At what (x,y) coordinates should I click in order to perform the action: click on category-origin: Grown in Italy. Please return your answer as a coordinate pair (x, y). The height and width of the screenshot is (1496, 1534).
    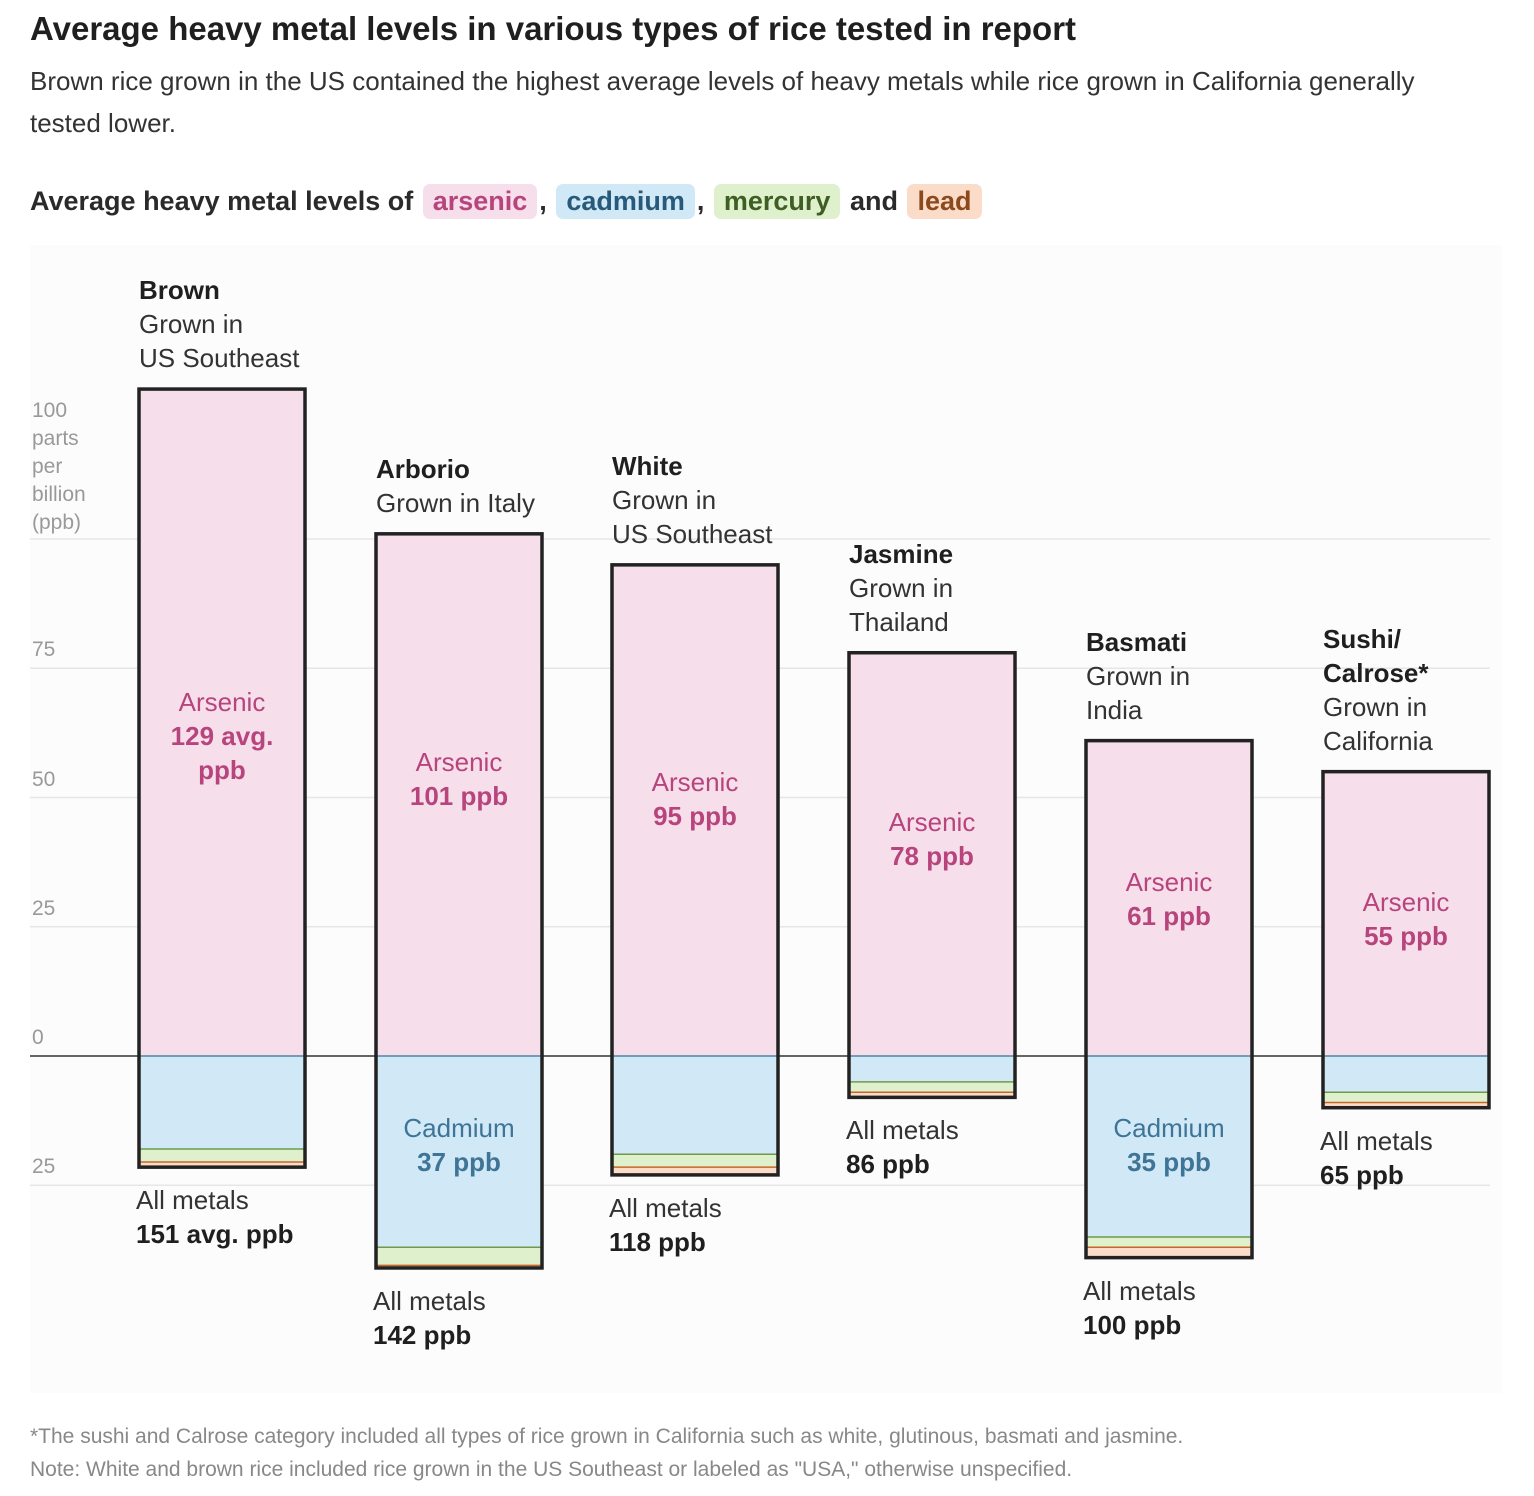
    Looking at the image, I should click on (455, 502).